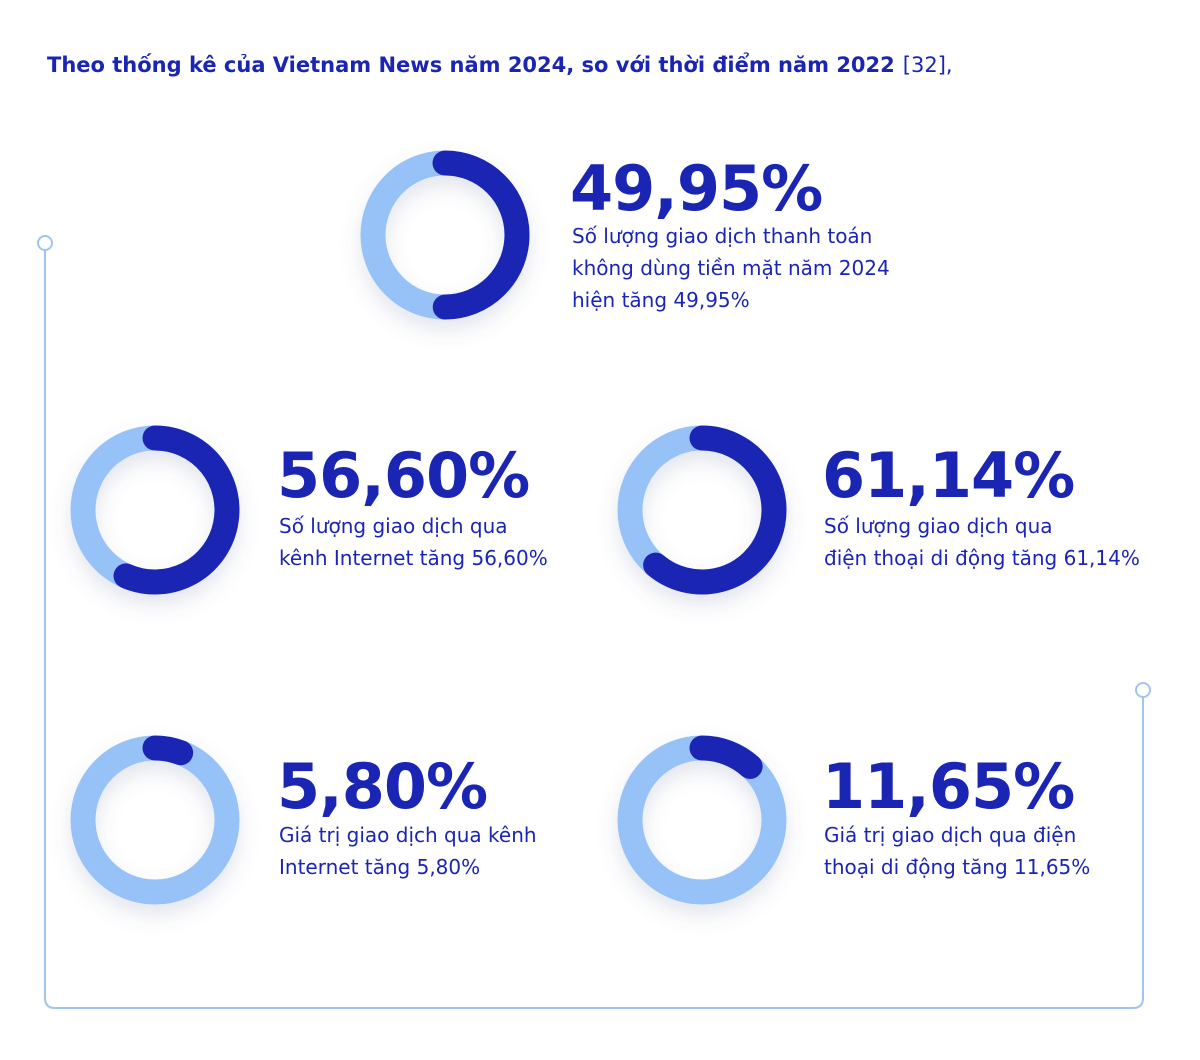 The height and width of the screenshot is (1060, 1200). Describe the element at coordinates (948, 786) in the screenshot. I see `value-label: 11,65%` at that location.